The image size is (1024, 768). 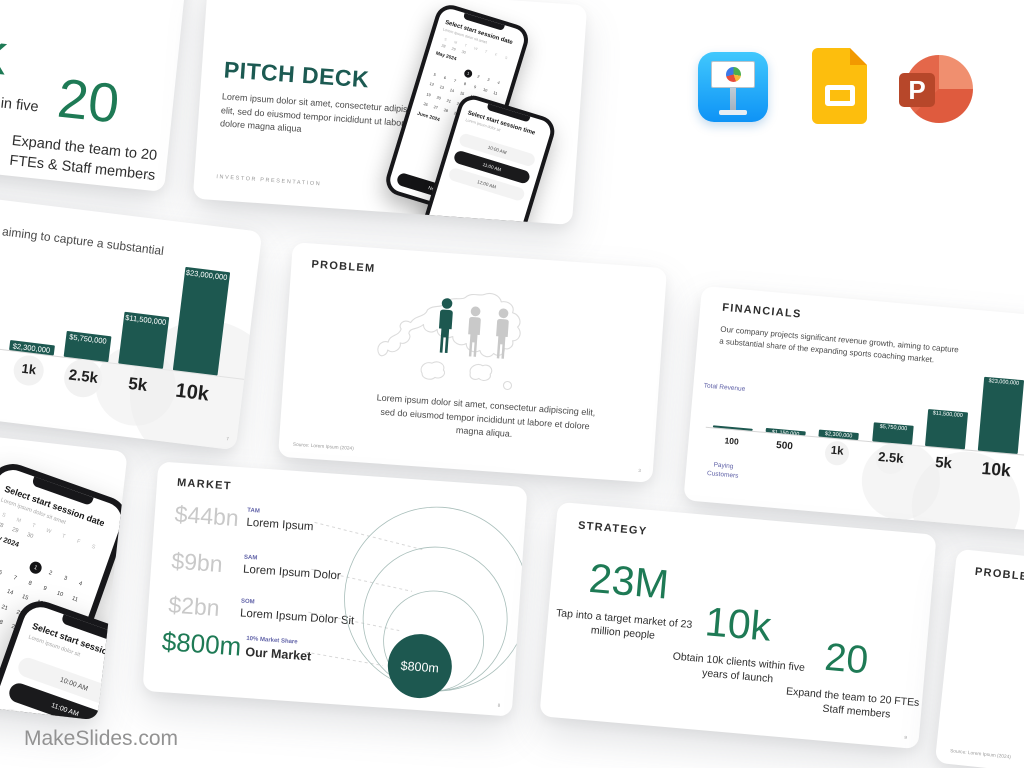 What do you see at coordinates (858, 56) in the screenshot?
I see `slides-fold` at bounding box center [858, 56].